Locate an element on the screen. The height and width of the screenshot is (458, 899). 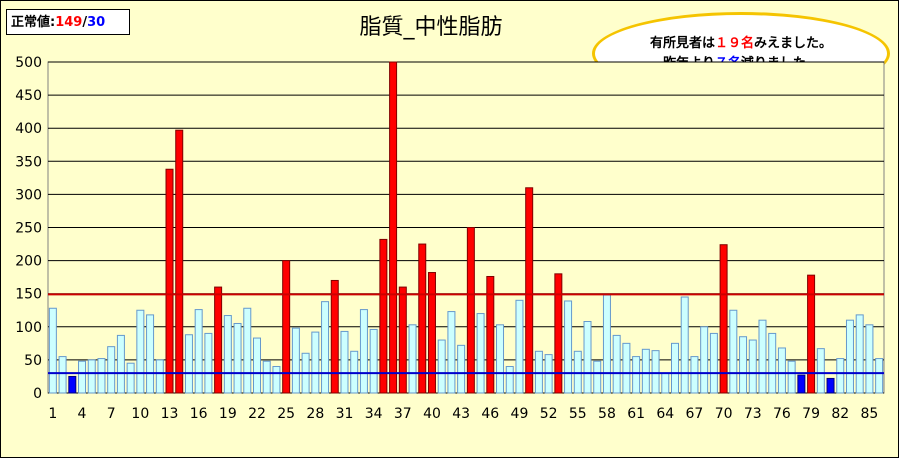
x-tick-label: 82 is located at coordinates (840, 414).